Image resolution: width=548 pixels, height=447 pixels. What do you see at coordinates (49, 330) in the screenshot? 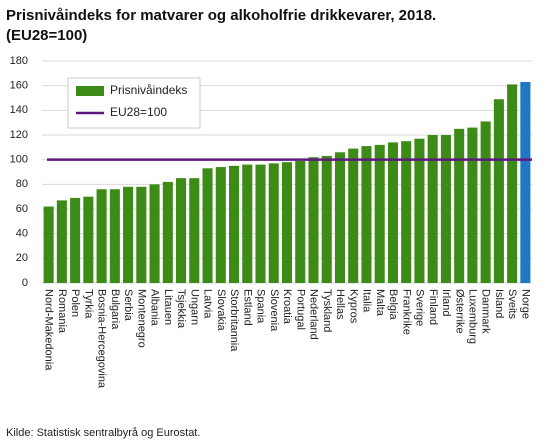
I see `x-tick-label: Nord-Makedonia` at bounding box center [49, 330].